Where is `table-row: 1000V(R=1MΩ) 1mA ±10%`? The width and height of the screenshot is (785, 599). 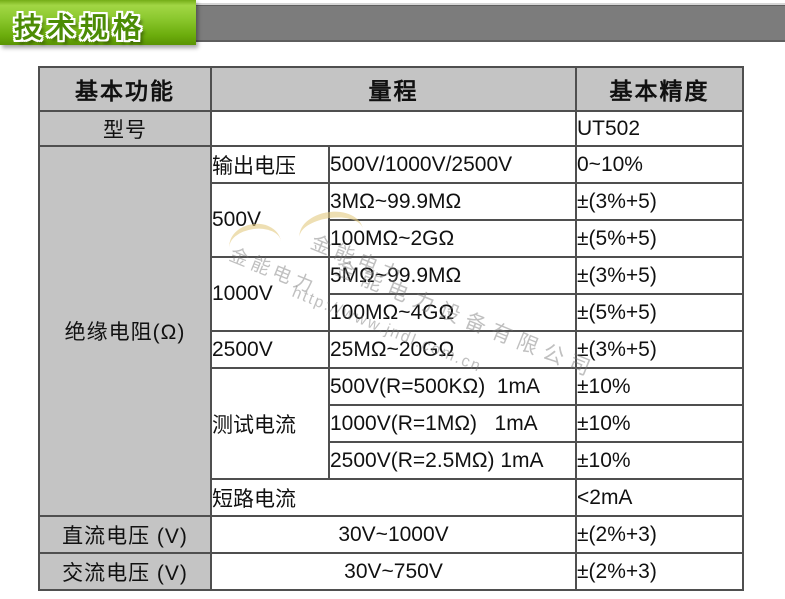 table-row: 1000V(R=1MΩ) 1mA ±10% is located at coordinates (391, 423).